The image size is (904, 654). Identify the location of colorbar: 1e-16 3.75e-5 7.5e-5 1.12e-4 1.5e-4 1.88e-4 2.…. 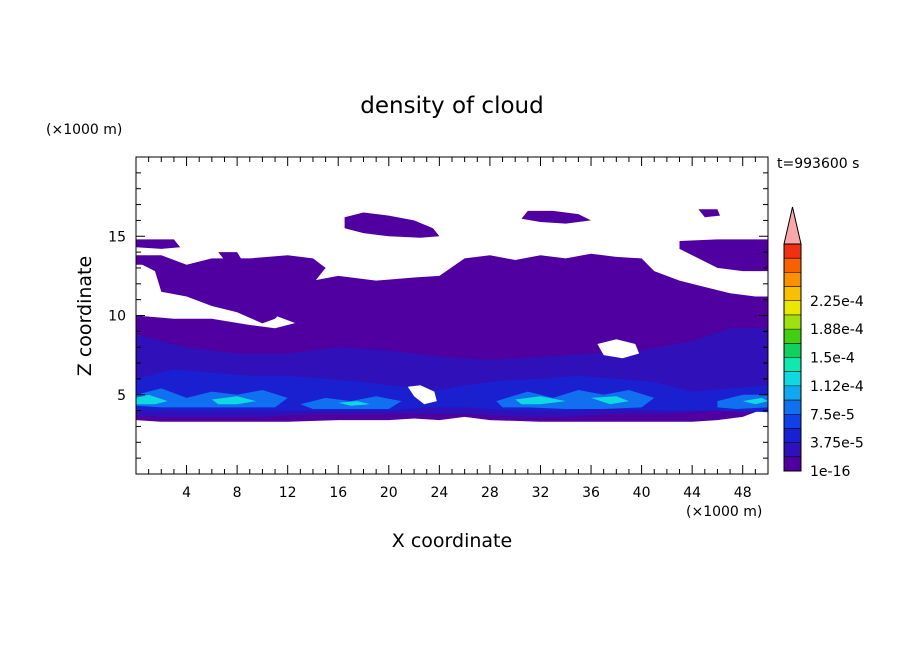
(823, 343).